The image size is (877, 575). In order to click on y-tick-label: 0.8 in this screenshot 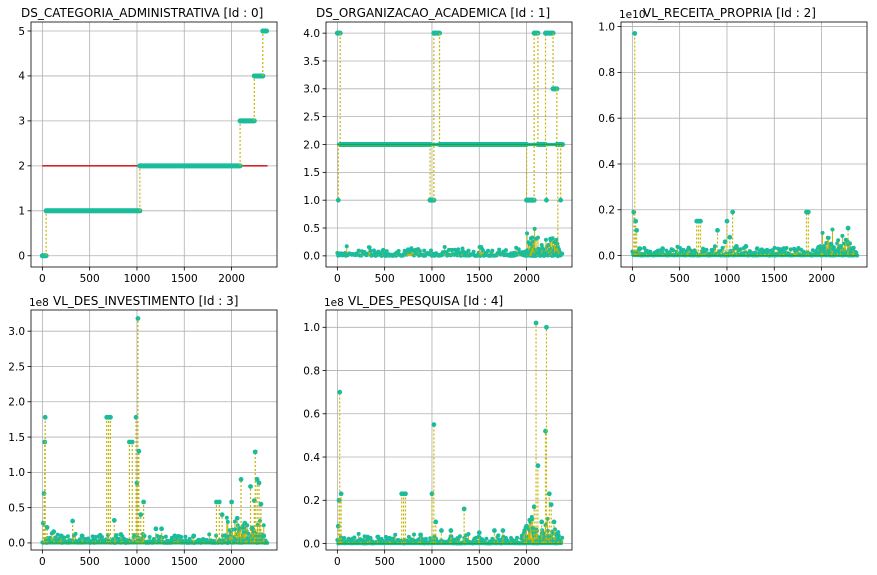, I will do `click(311, 371)`.